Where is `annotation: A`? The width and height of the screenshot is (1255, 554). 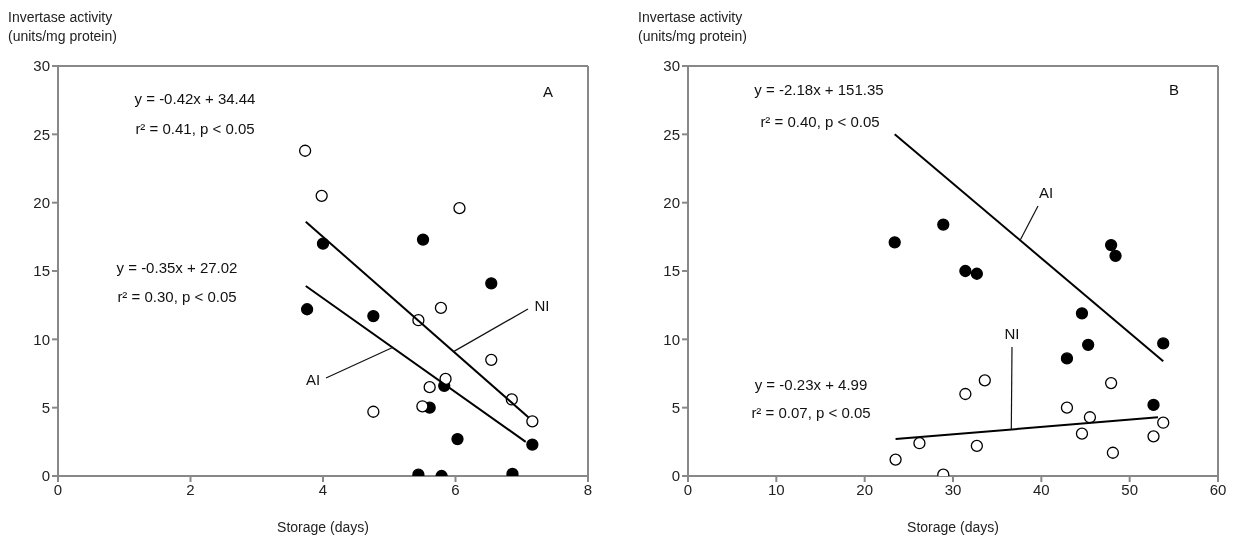 annotation: A is located at coordinates (548, 91).